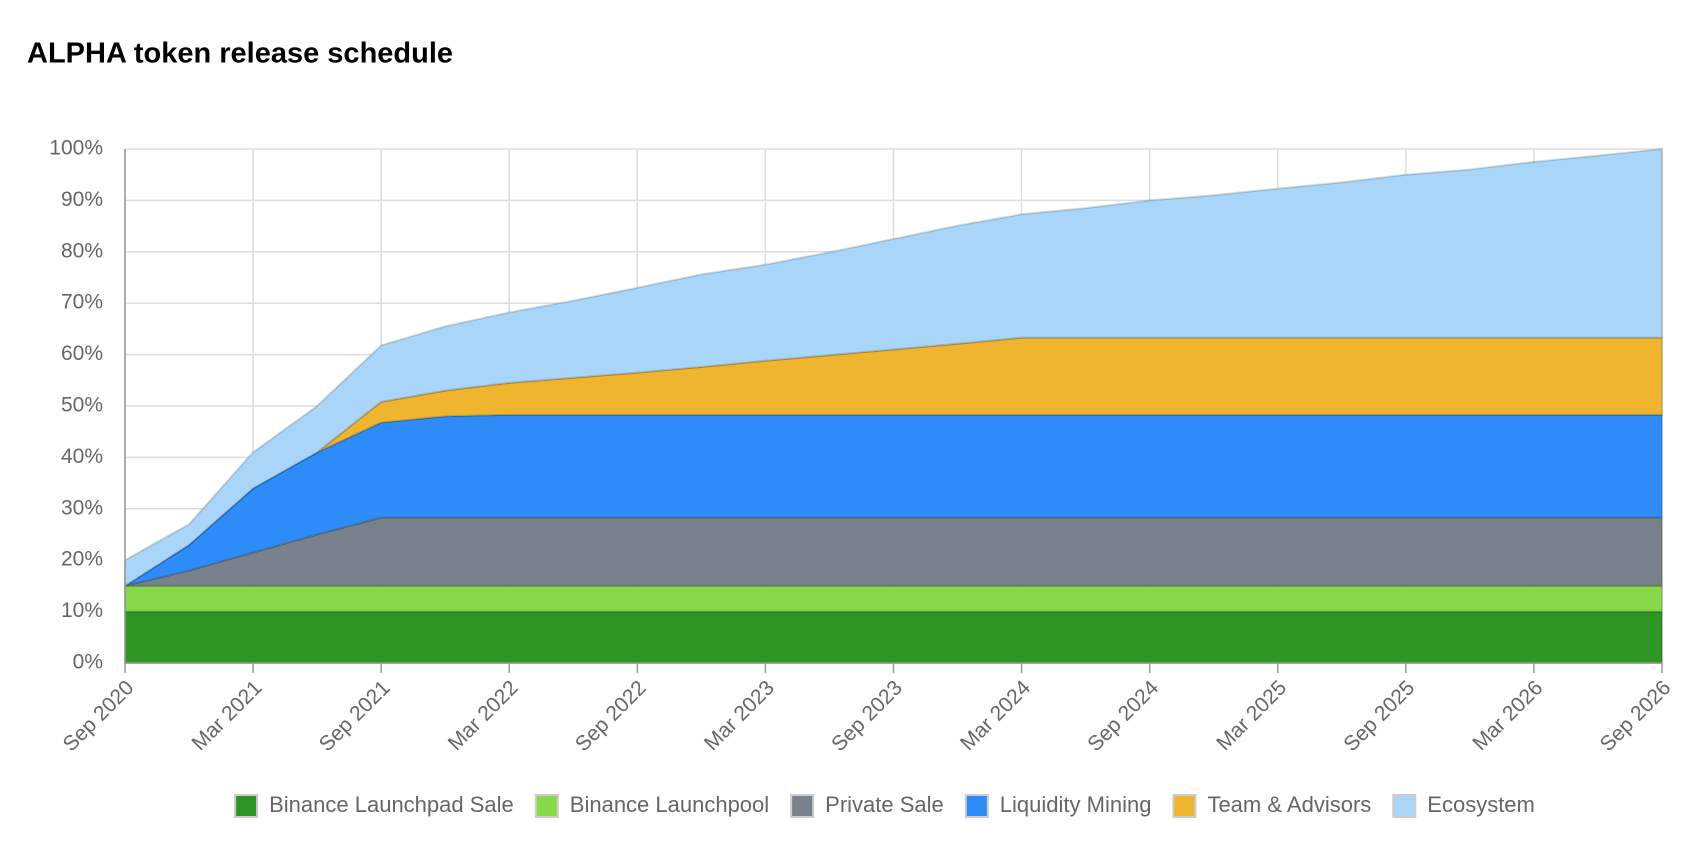 The image size is (1690, 861). I want to click on legend-item: Binance Launchpad Sale, so click(374, 805).